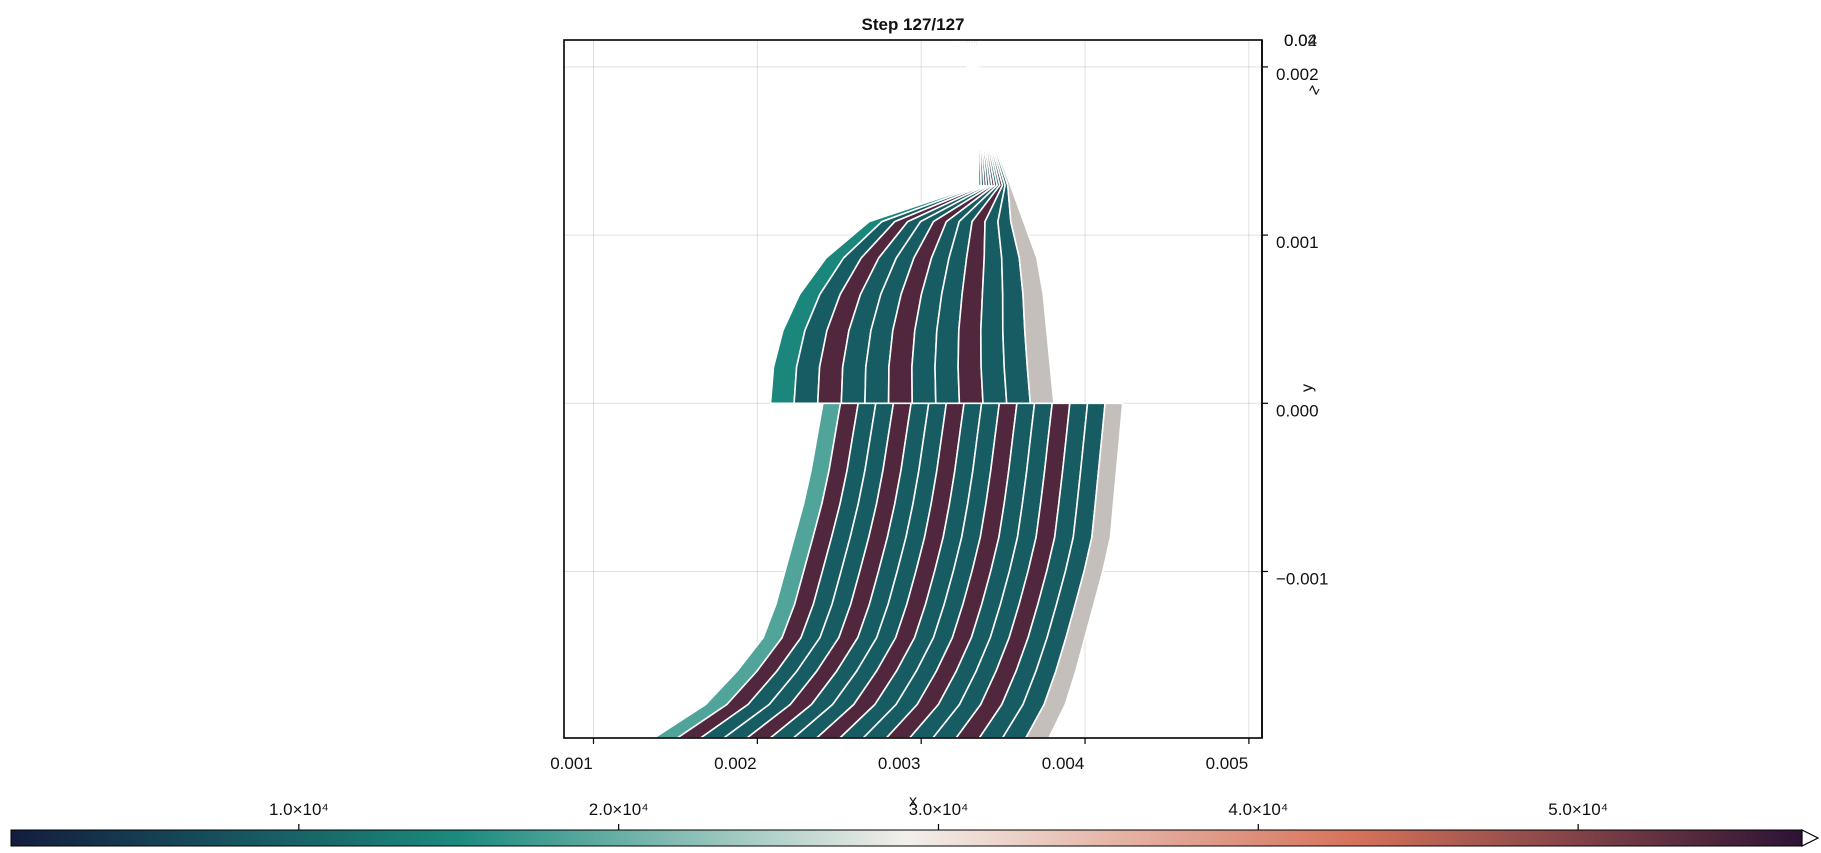  I want to click on y-tick-label-1: 0.000, so click(1297, 410).